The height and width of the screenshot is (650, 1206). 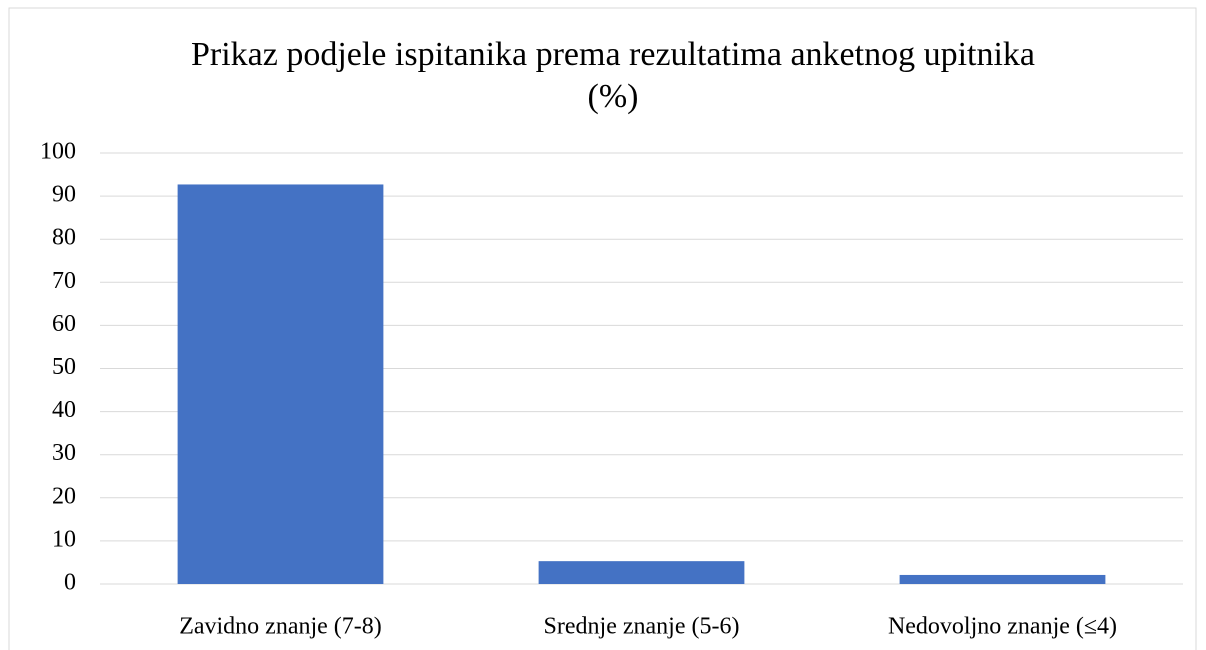 What do you see at coordinates (1002, 627) in the screenshot?
I see `x-tick-label: Nedovoljno znanje (≤4)` at bounding box center [1002, 627].